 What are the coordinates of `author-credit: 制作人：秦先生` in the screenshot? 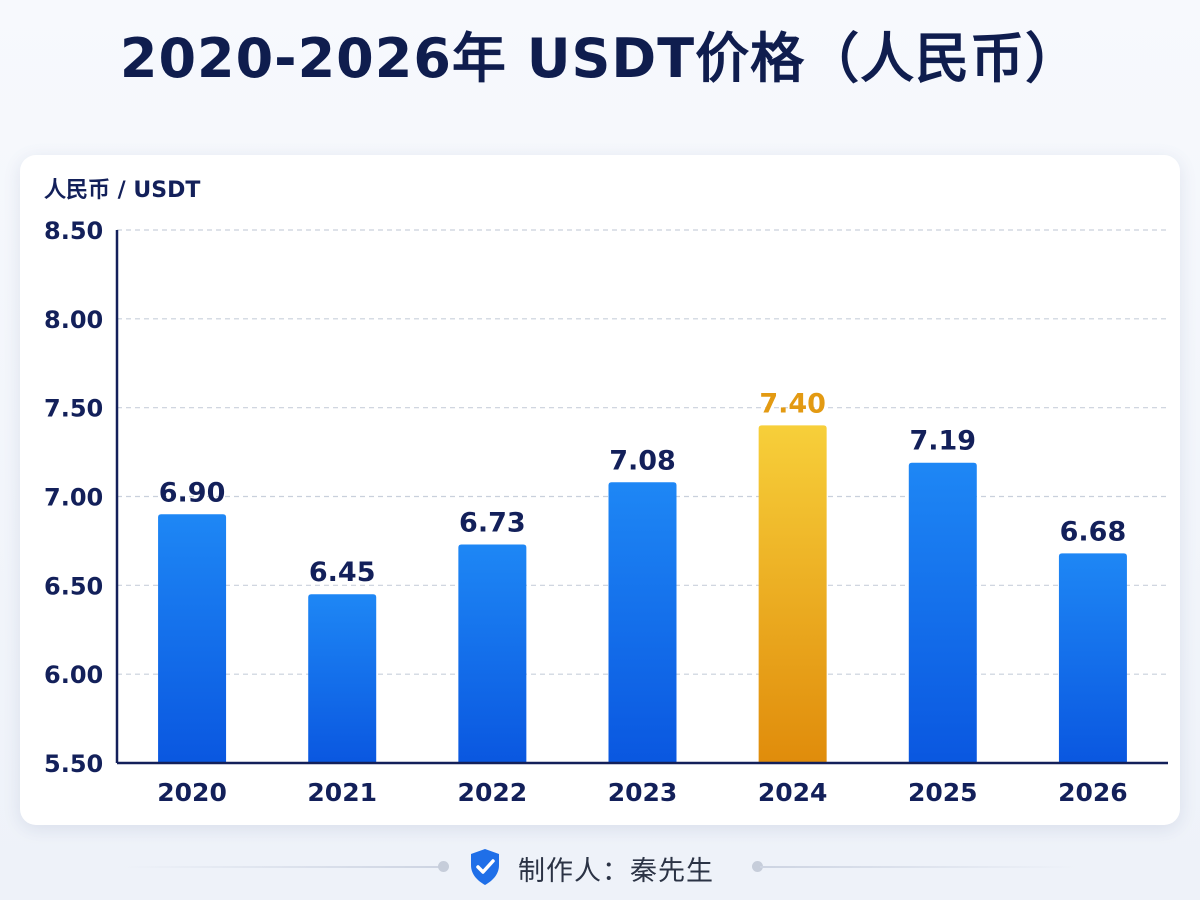 It's located at (616, 871).